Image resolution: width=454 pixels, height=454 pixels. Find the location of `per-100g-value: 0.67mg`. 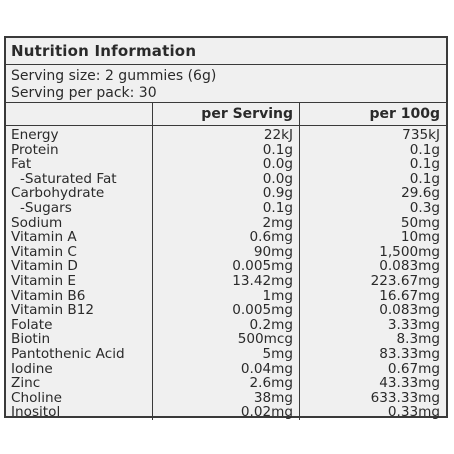

per-100g-value: 0.67mg is located at coordinates (413, 368).